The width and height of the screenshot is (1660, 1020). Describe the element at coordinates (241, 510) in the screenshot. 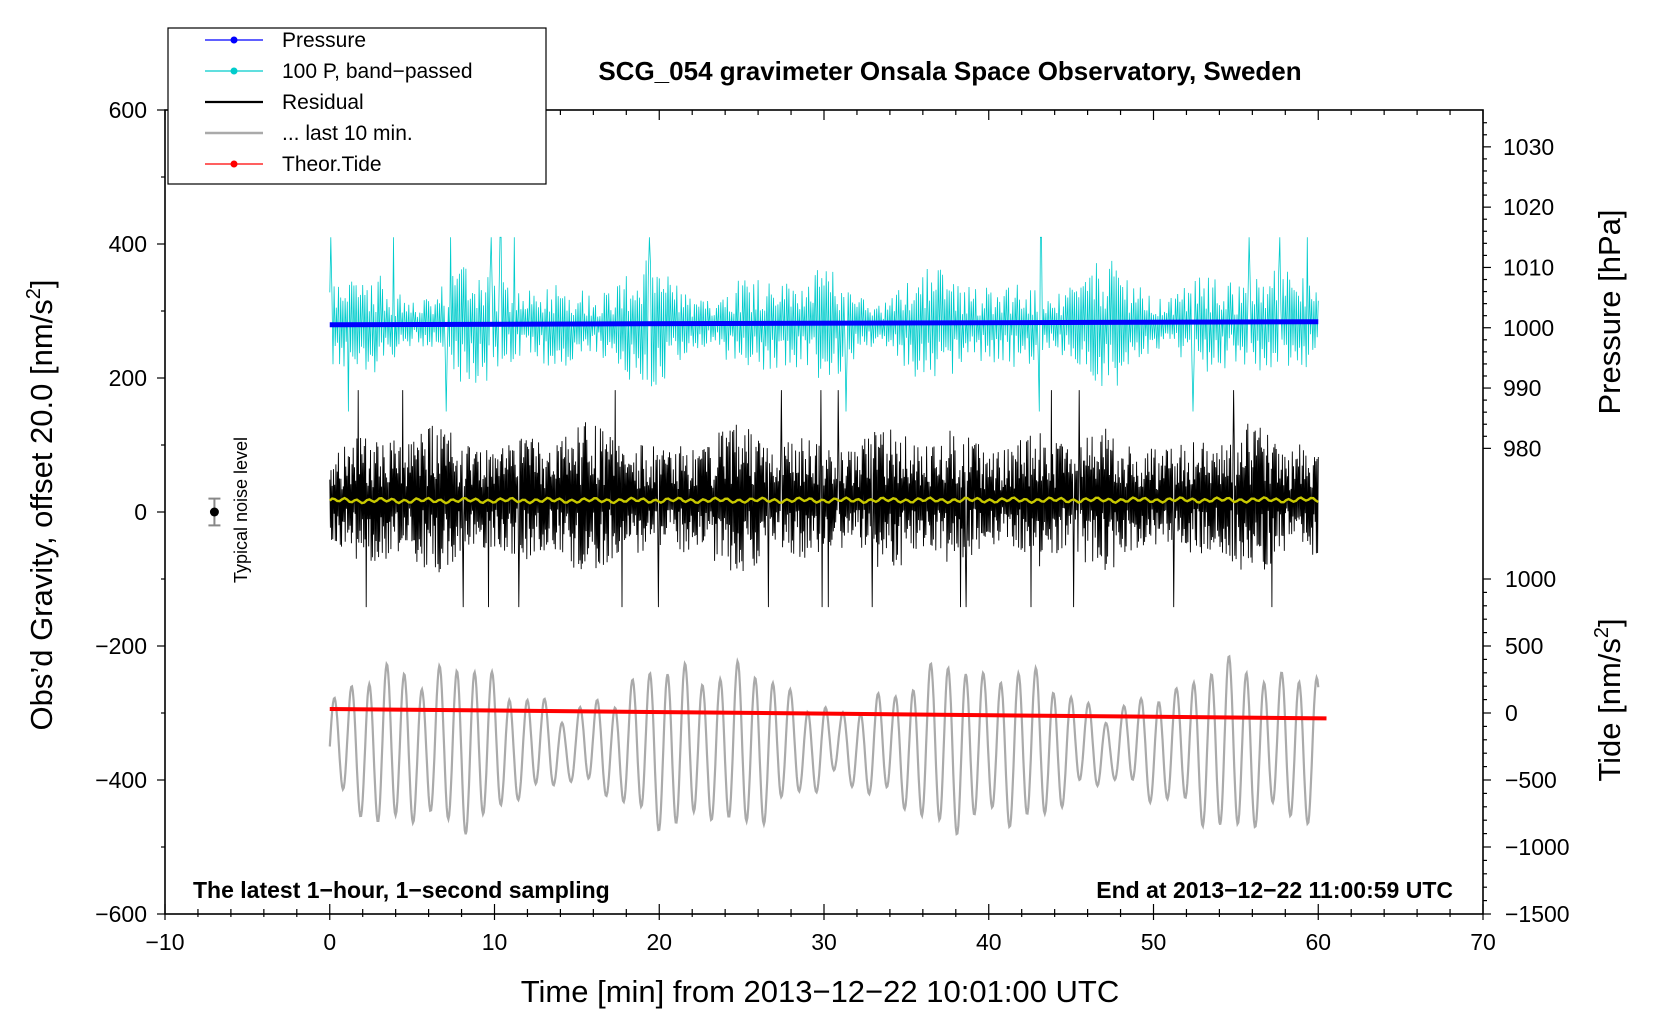

I see `noise-level-label: Typical noise level` at that location.